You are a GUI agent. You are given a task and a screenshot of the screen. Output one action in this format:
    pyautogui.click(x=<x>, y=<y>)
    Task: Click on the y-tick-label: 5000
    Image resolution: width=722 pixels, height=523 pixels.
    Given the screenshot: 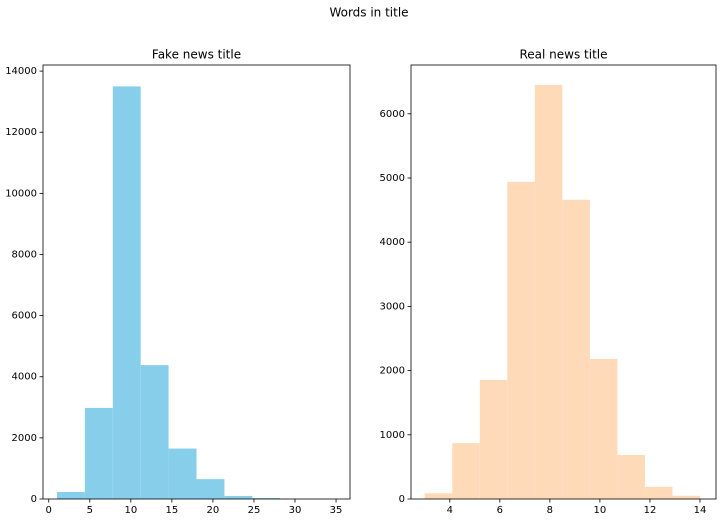 What is the action you would take?
    pyautogui.click(x=392, y=178)
    